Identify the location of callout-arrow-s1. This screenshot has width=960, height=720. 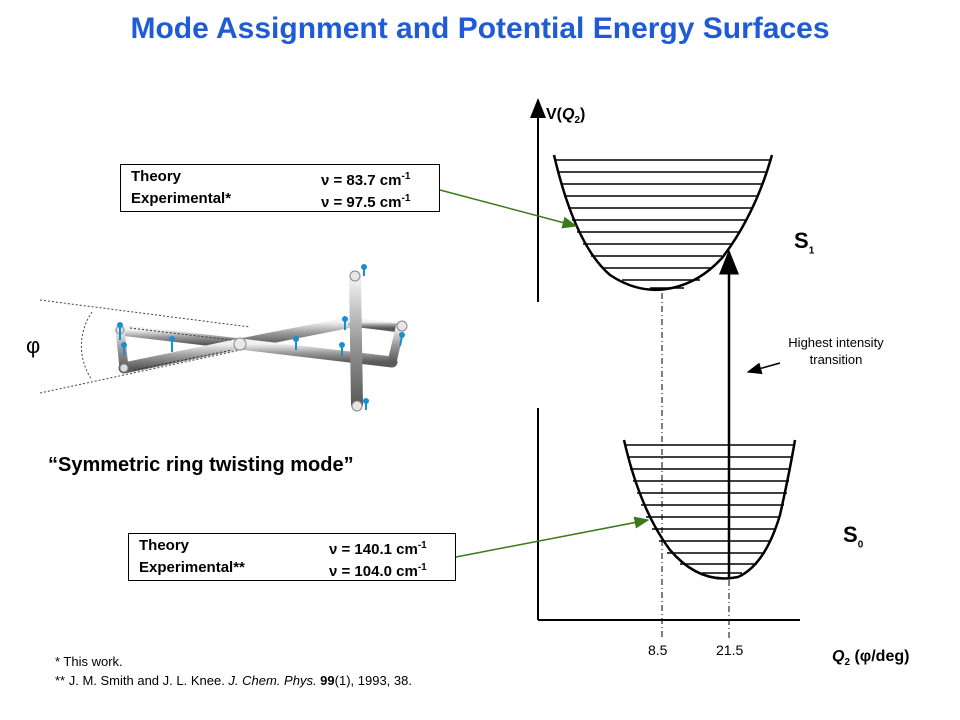
(508, 209).